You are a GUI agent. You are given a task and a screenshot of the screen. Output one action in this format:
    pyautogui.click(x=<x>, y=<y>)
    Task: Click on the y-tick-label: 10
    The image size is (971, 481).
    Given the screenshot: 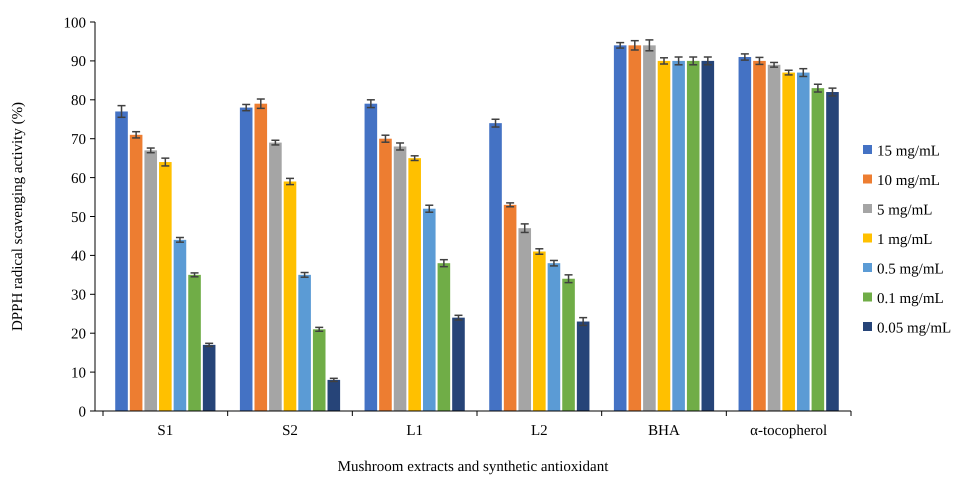 What is the action you would take?
    pyautogui.click(x=78, y=373)
    